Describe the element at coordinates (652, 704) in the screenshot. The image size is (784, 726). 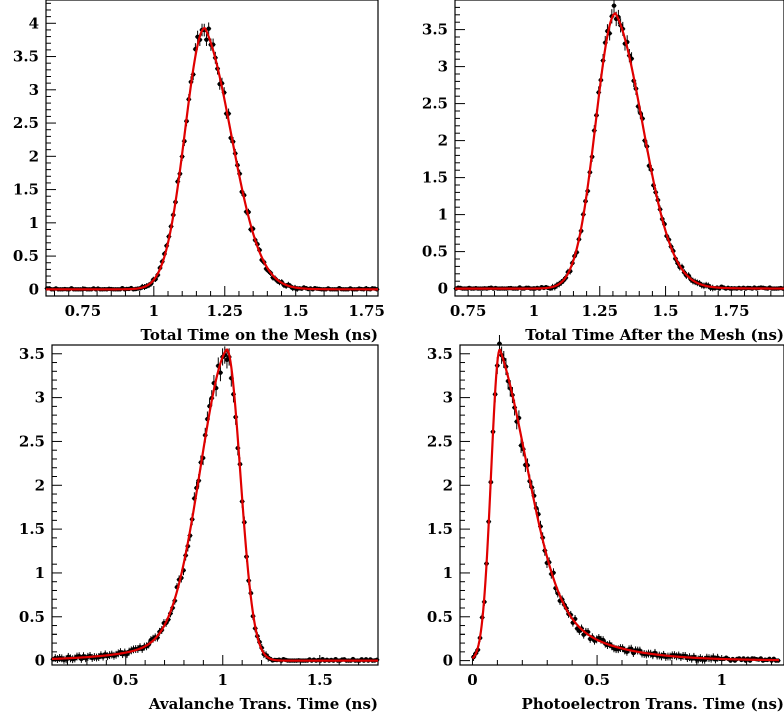
I see `x-axis-title: Photoelectron Trans. Time (ns)` at that location.